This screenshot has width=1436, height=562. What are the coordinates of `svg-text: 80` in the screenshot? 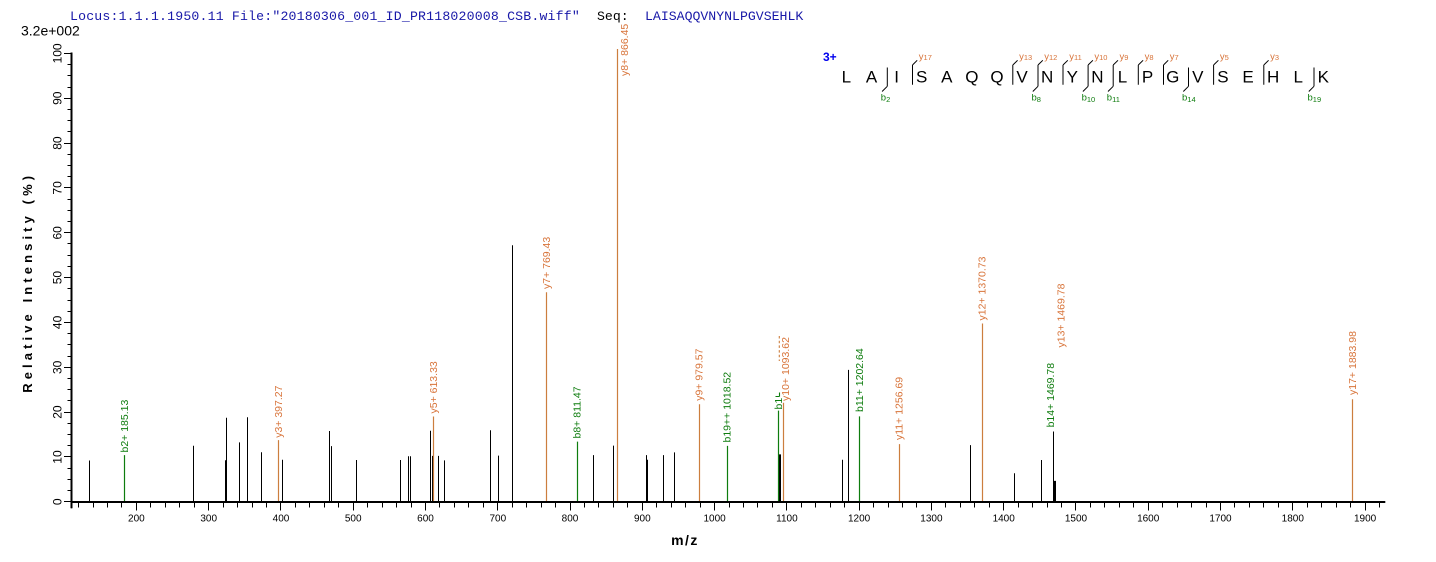 It's located at (58, 143).